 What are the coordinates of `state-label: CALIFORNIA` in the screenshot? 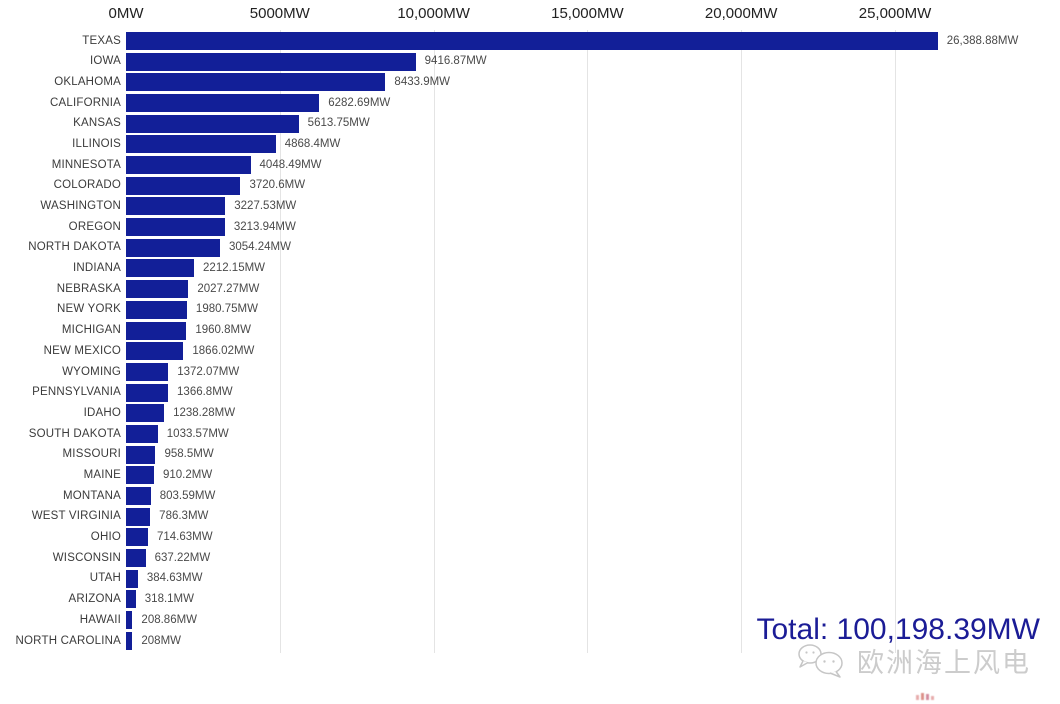 It's located at (85, 102).